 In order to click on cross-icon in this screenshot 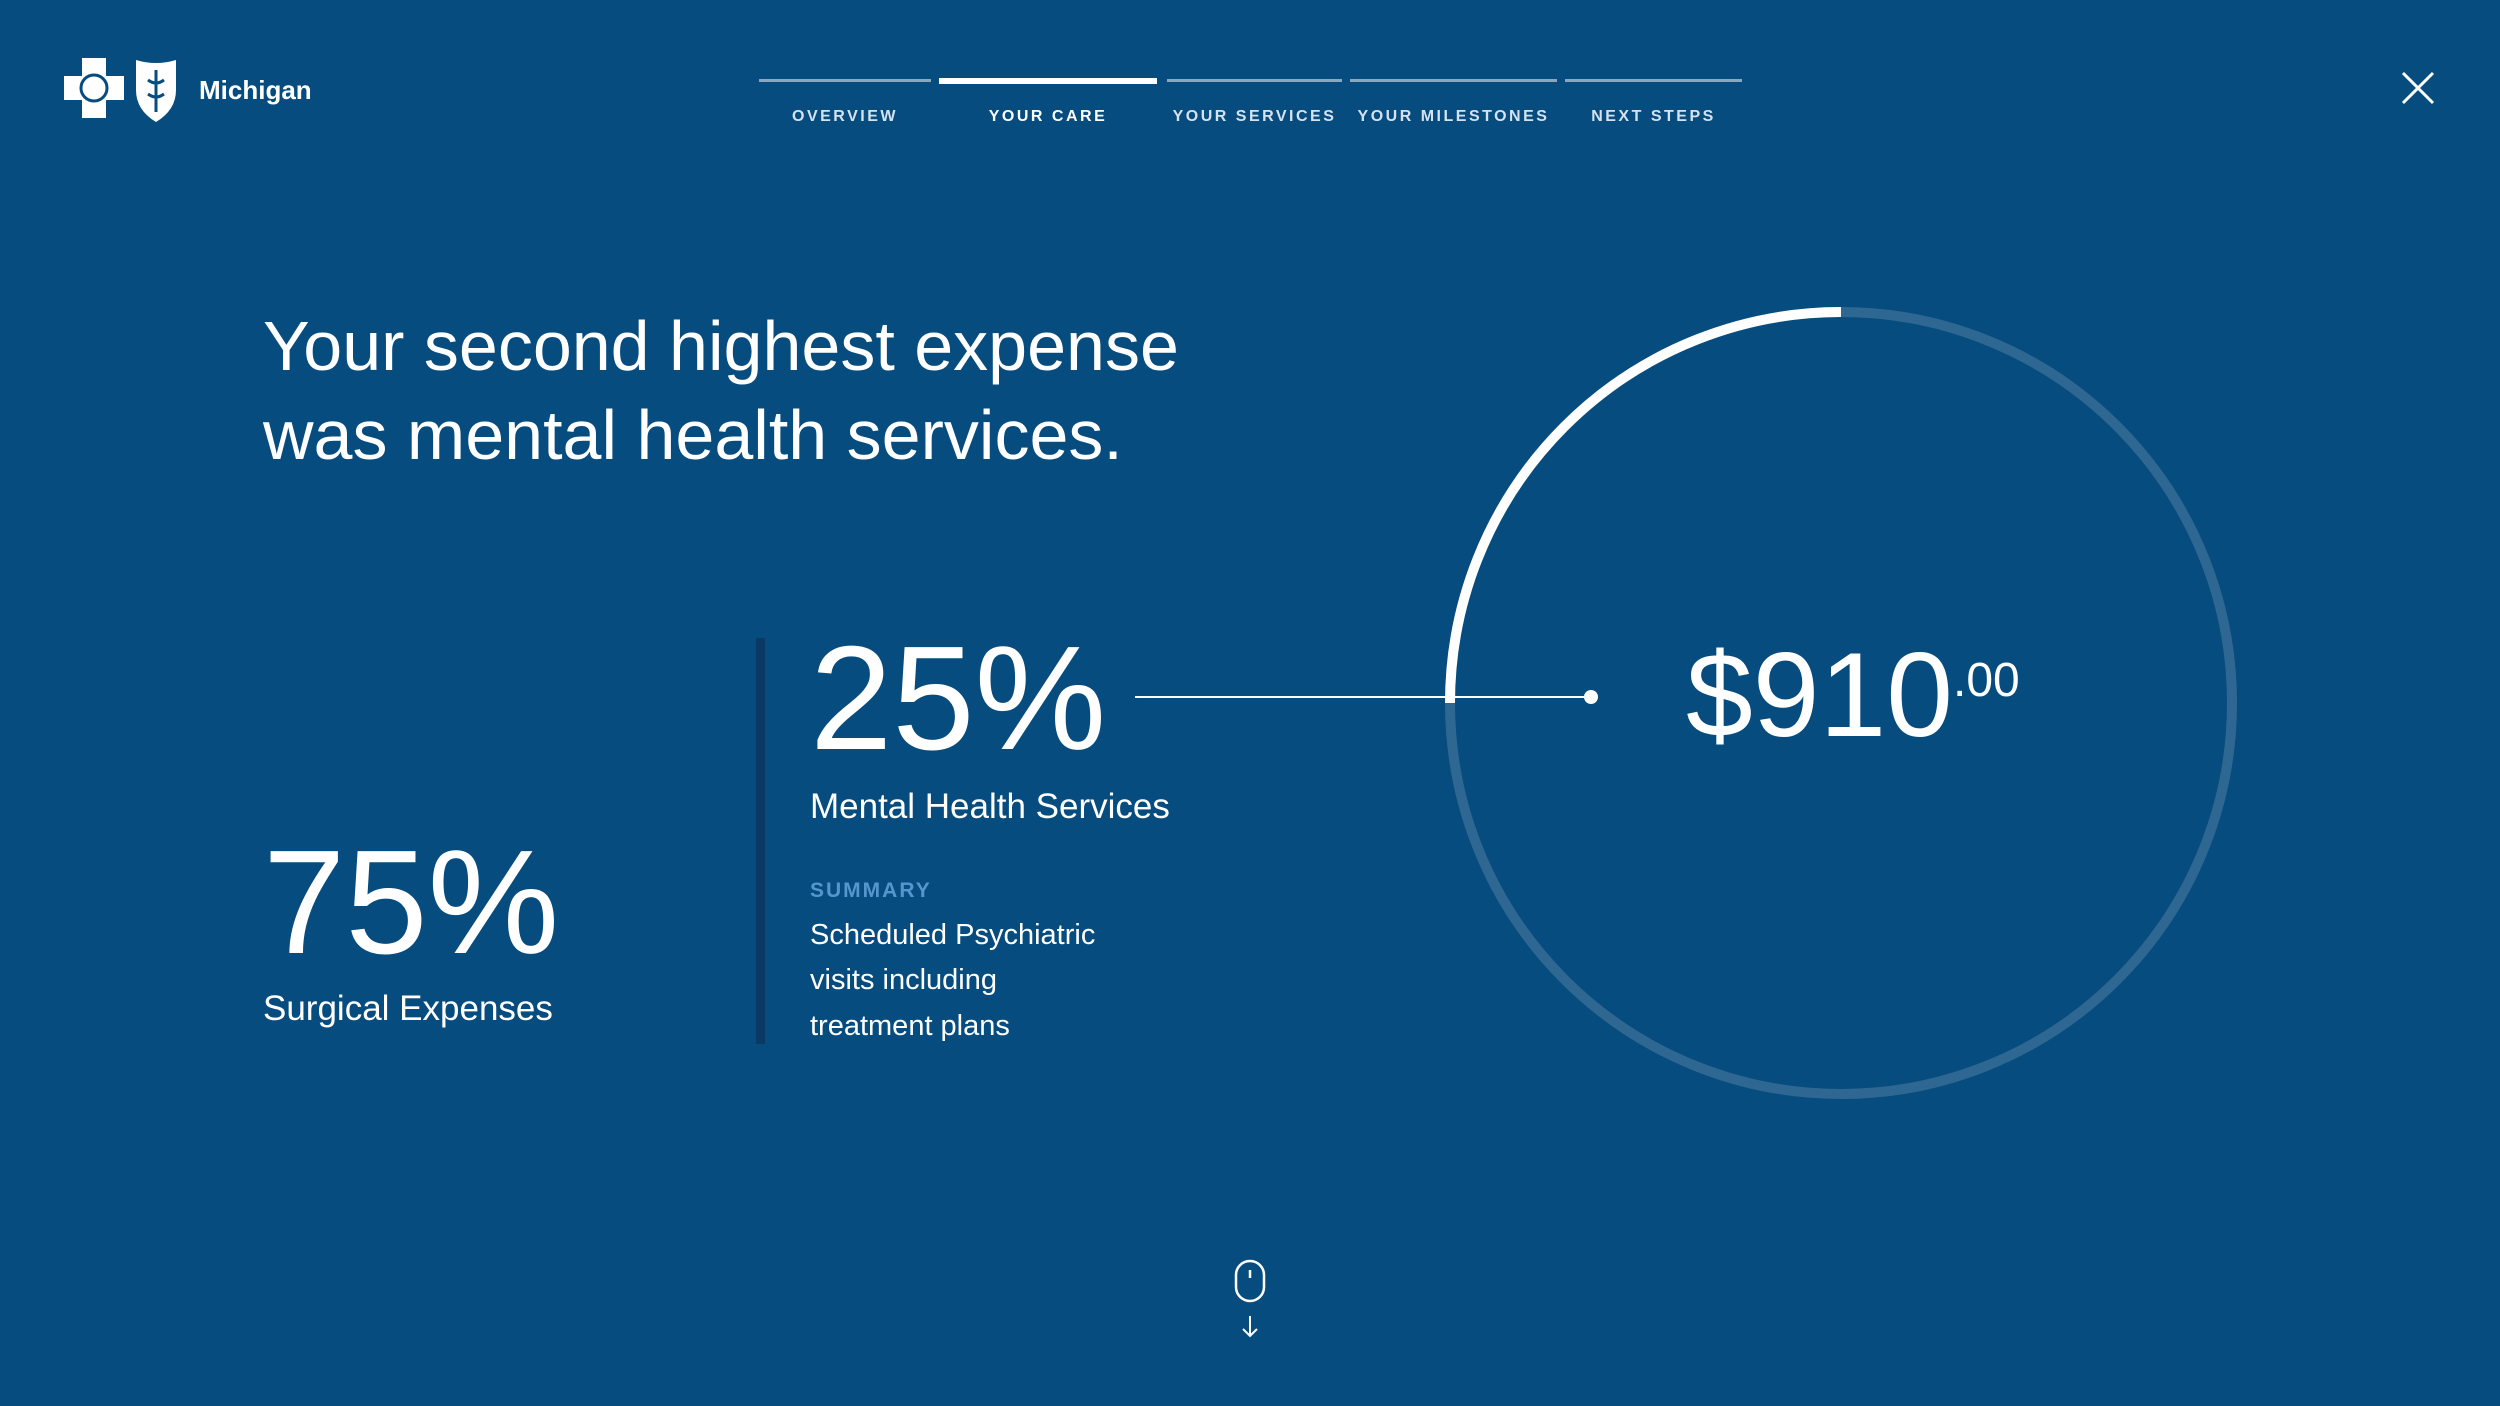, I will do `click(94, 88)`.